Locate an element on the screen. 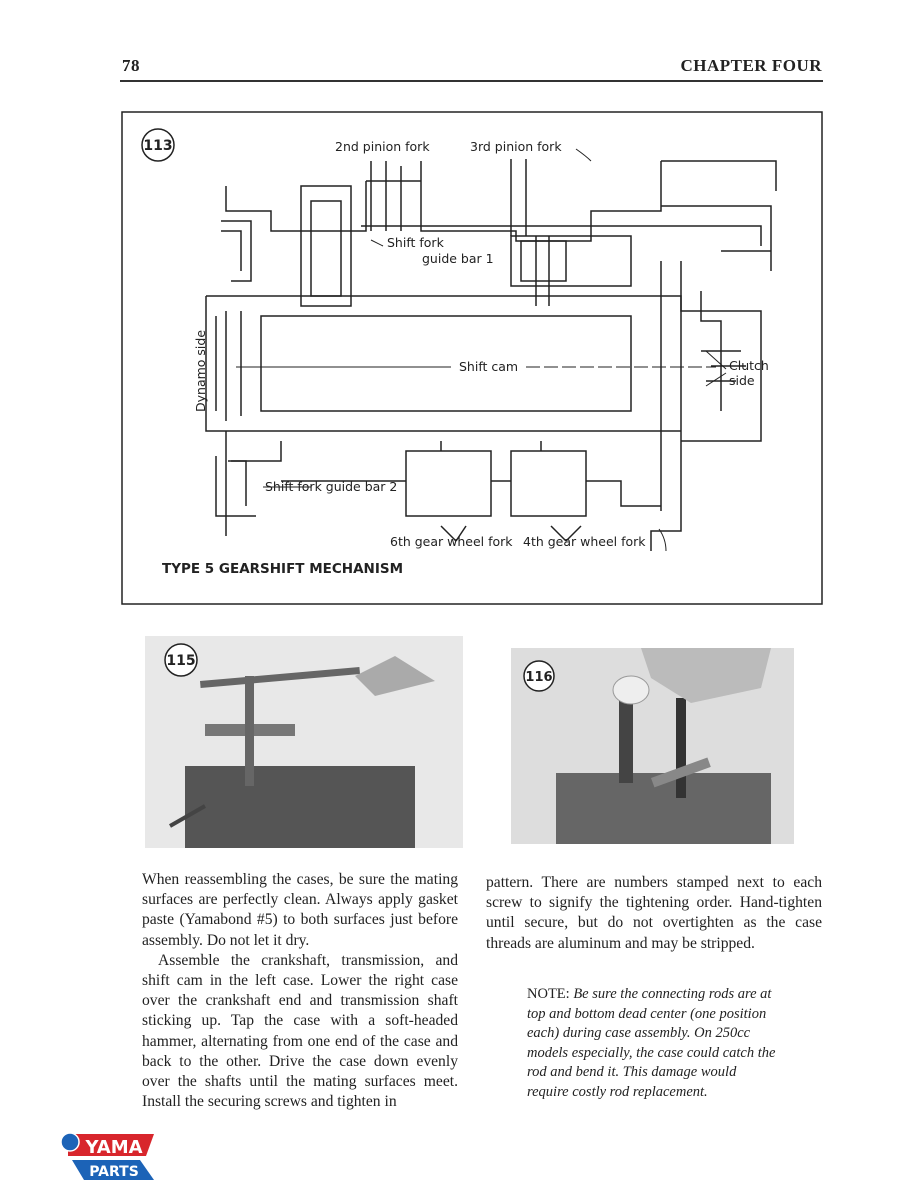 The height and width of the screenshot is (1188, 918). figure-number: 113 is located at coordinates (157, 146).